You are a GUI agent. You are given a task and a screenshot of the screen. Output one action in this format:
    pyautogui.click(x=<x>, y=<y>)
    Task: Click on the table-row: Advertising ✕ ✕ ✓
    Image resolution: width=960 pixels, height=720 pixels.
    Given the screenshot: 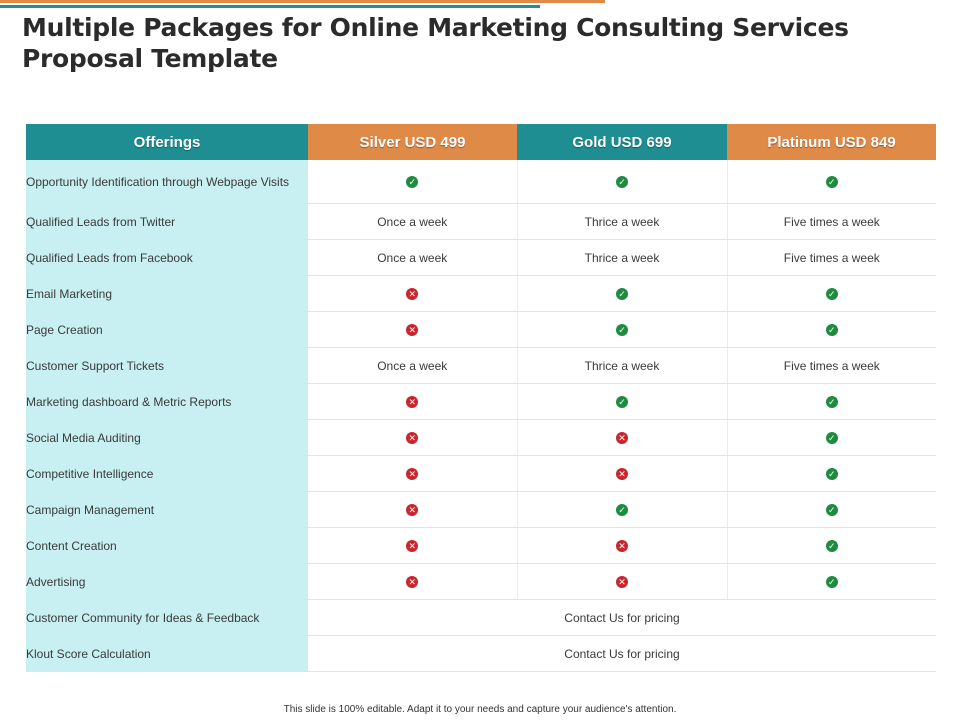 What is the action you would take?
    pyautogui.click(x=481, y=581)
    